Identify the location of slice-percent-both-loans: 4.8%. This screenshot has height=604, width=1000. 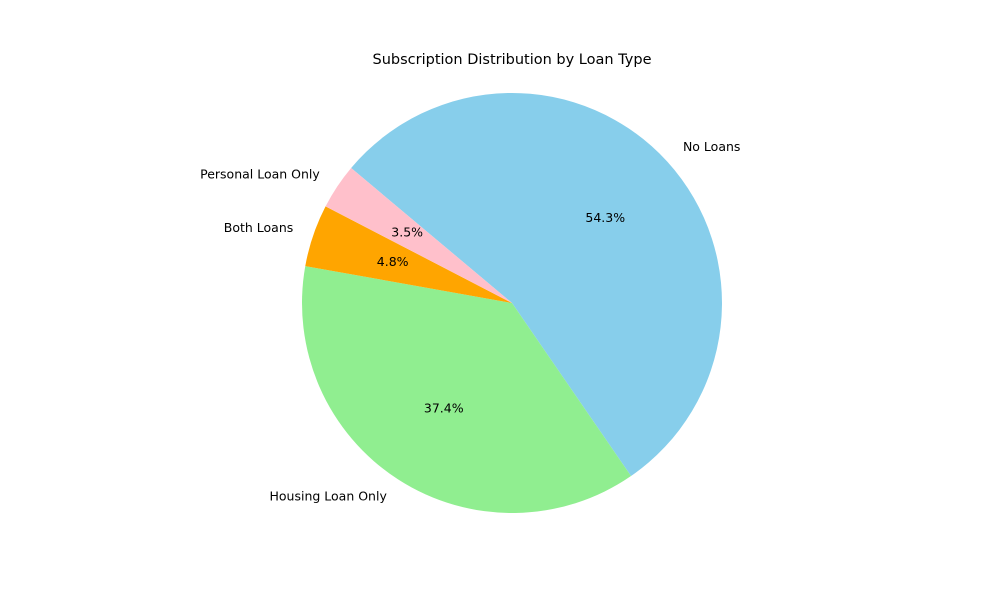
(393, 261).